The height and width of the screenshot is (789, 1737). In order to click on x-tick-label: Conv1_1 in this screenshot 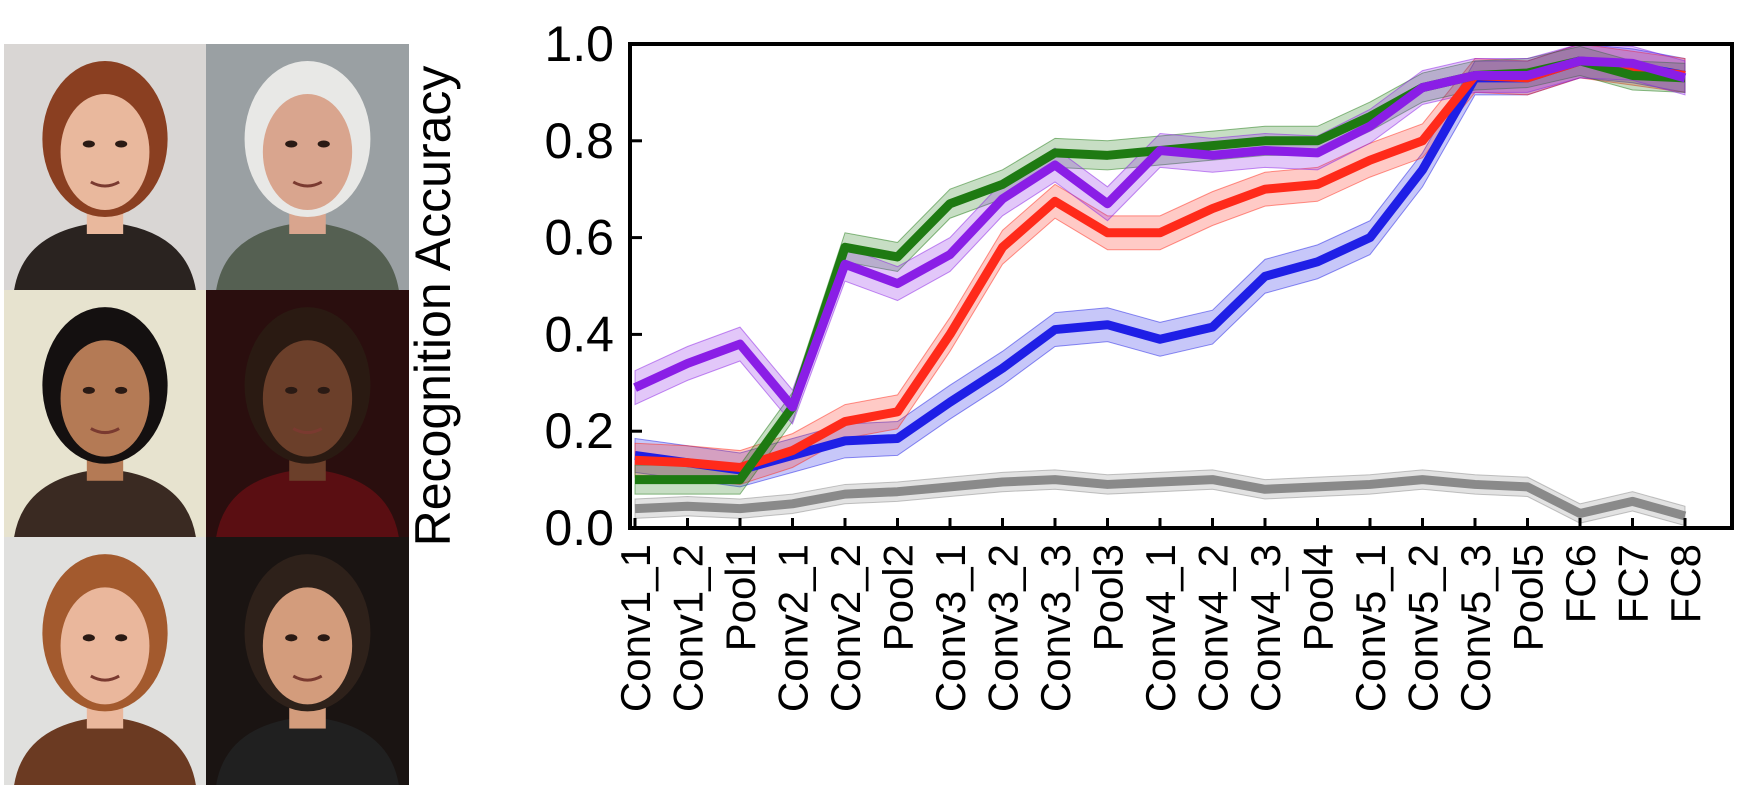, I will do `click(635, 628)`.